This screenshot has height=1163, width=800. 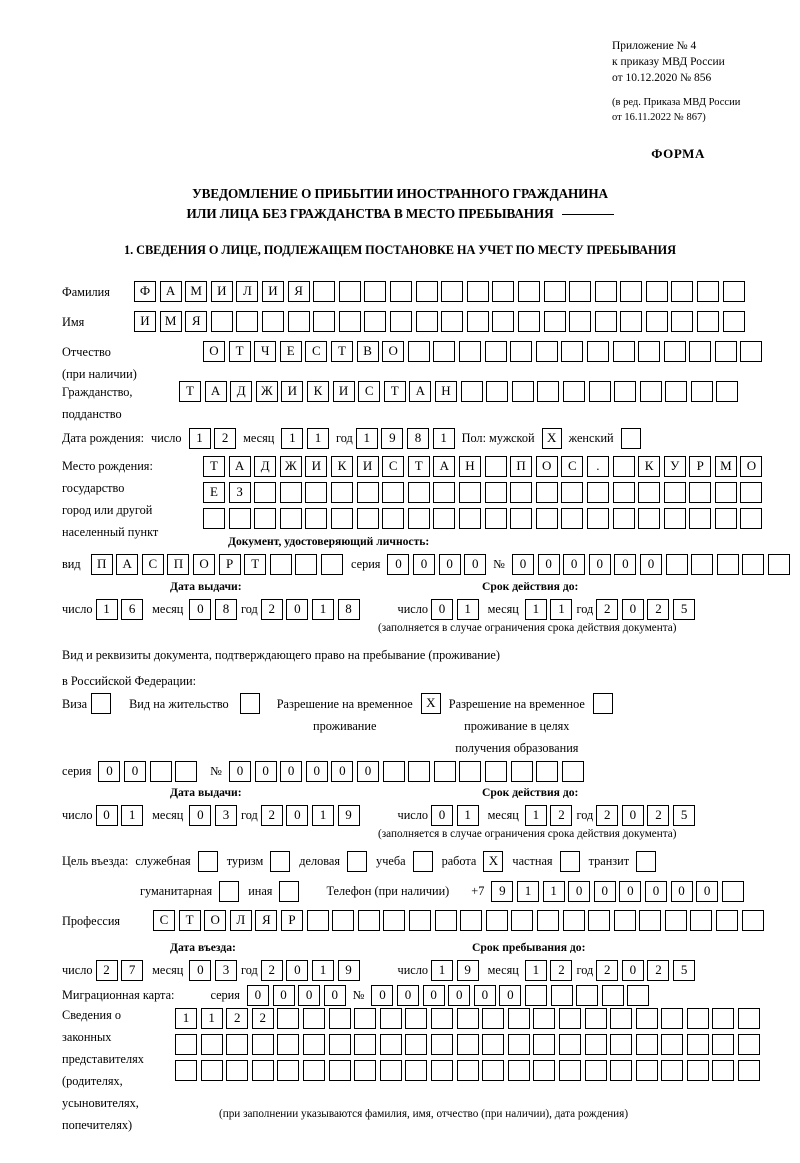 What do you see at coordinates (393, 351) in the screenshot?
I see `patronymic-boxes-cell-8: О` at bounding box center [393, 351].